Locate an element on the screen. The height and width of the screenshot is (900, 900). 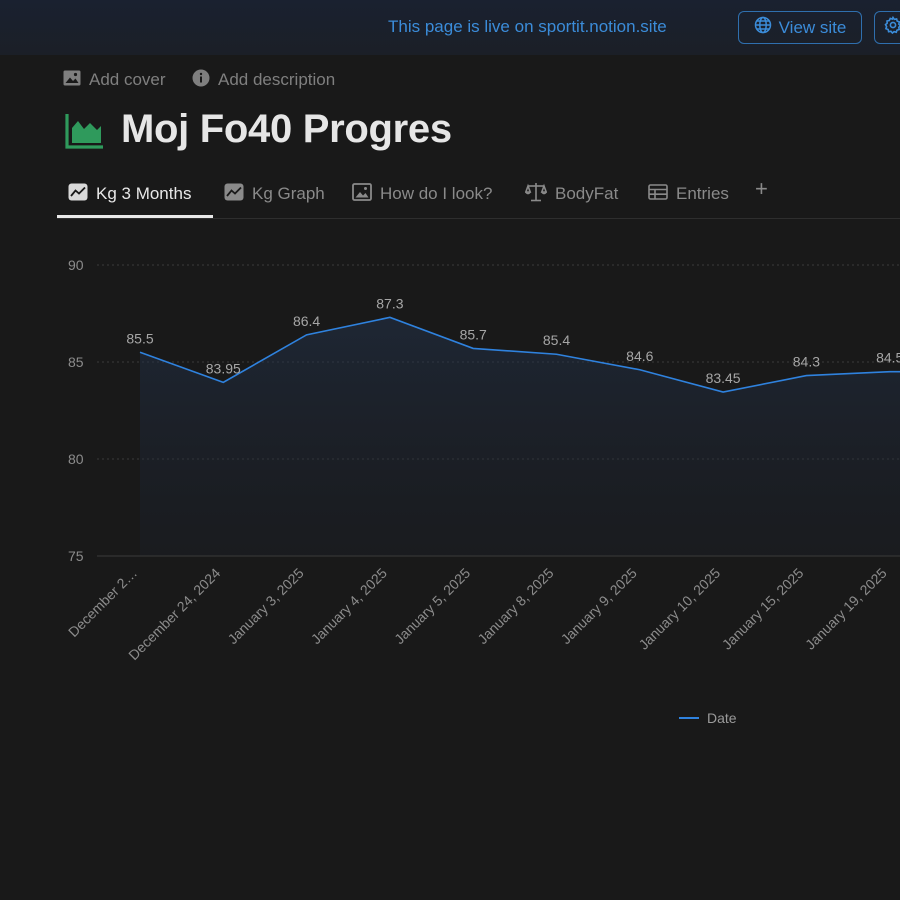
tab-bodyfat: BodyFat is located at coordinates (571, 194).